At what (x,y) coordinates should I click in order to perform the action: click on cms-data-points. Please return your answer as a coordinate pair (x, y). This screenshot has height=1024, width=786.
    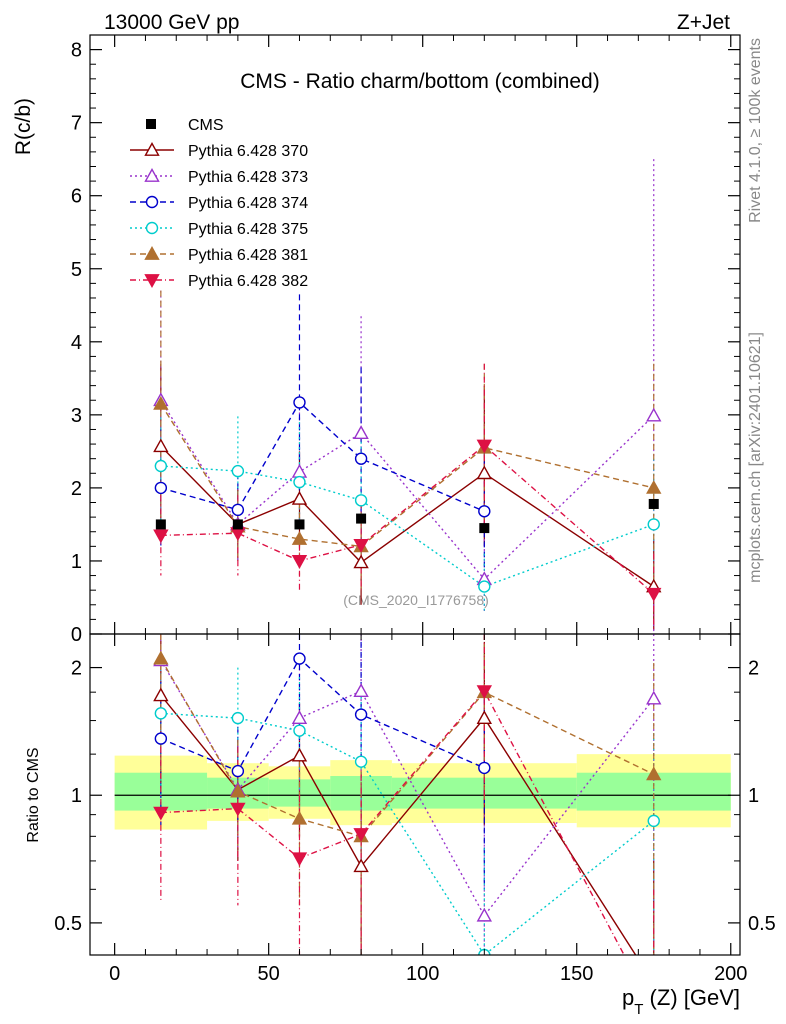
    Looking at the image, I should click on (407, 516).